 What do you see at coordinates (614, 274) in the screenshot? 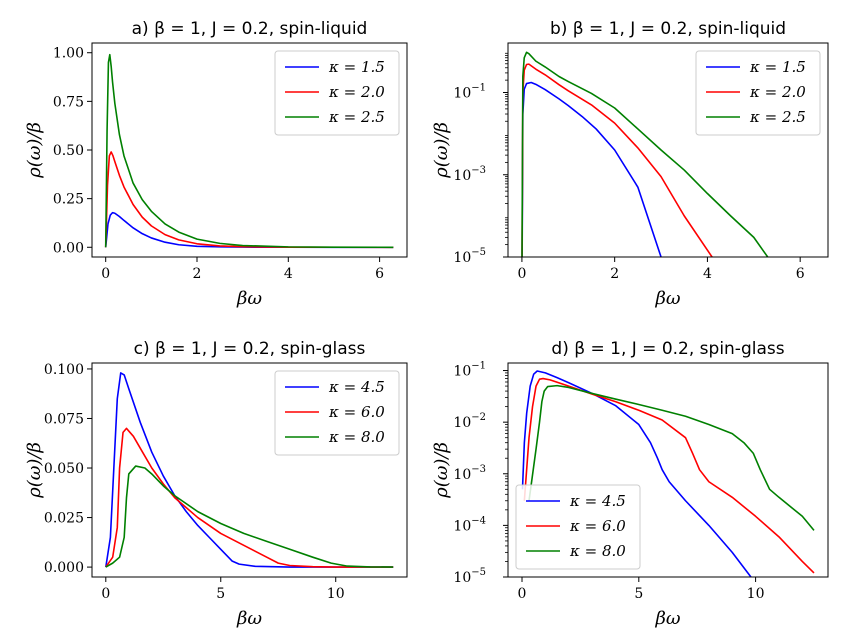
I see `panel-b-xtick-label-1: 2` at bounding box center [614, 274].